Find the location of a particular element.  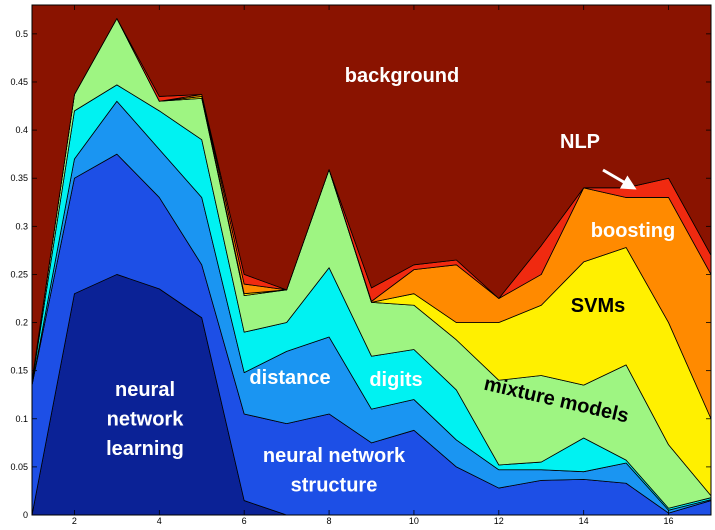

x-tick-label: 6 is located at coordinates (244, 520).